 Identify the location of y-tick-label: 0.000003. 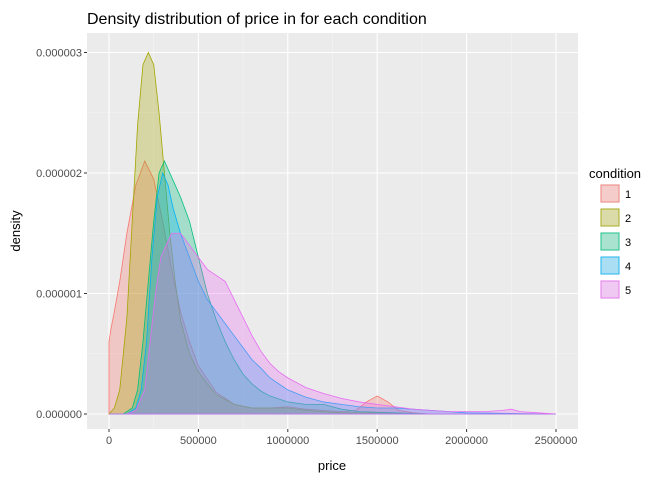
(59, 54).